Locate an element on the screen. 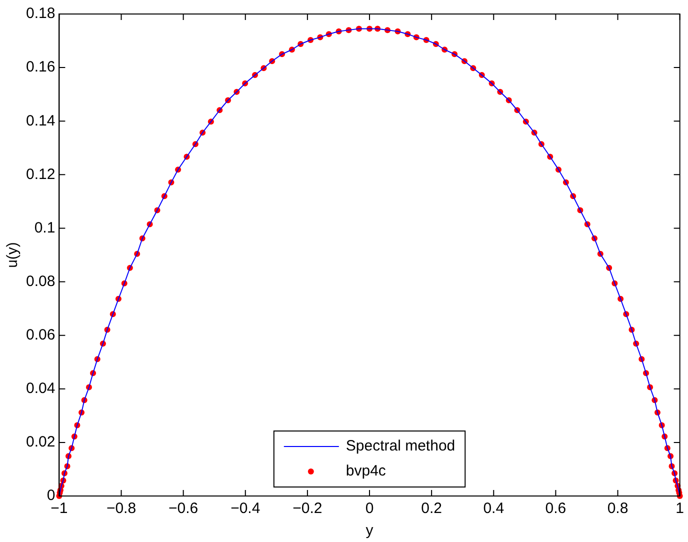  y-tick-label: 0.16 is located at coordinates (41, 67).